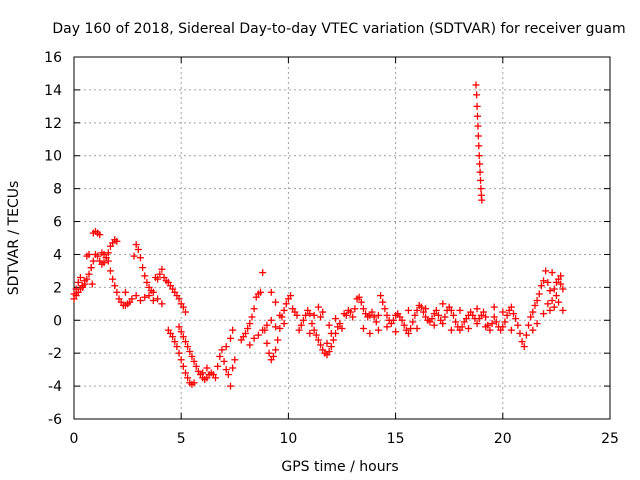  I want to click on x-tick-label: 20, so click(503, 439).